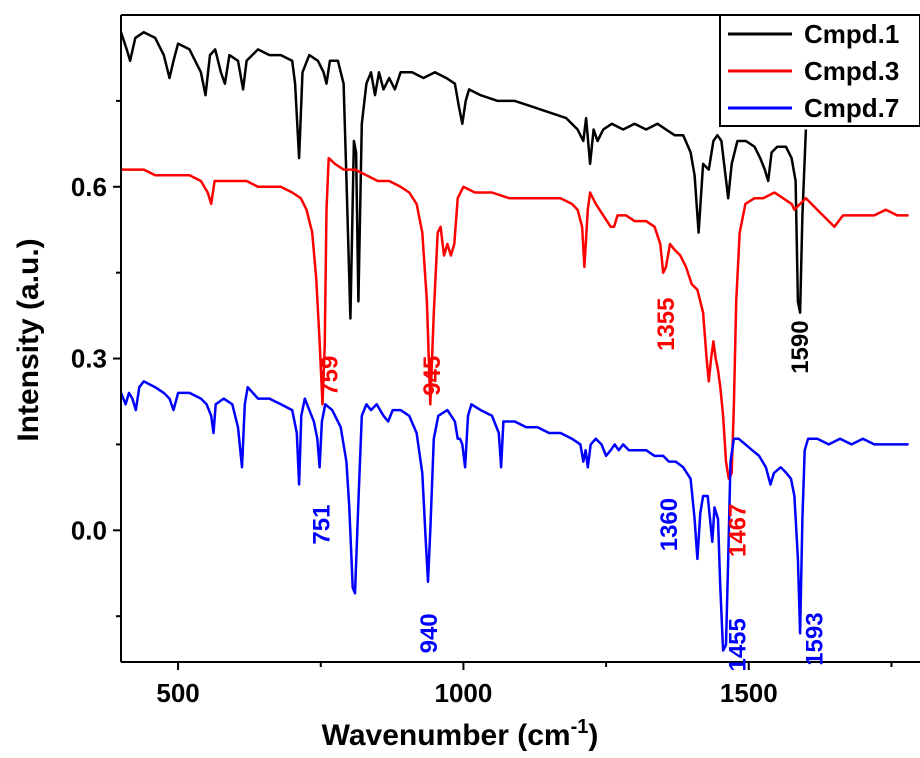 The width and height of the screenshot is (920, 758). Describe the element at coordinates (28, 339) in the screenshot. I see `y-axis-label: Intensity (a.u.)` at that location.